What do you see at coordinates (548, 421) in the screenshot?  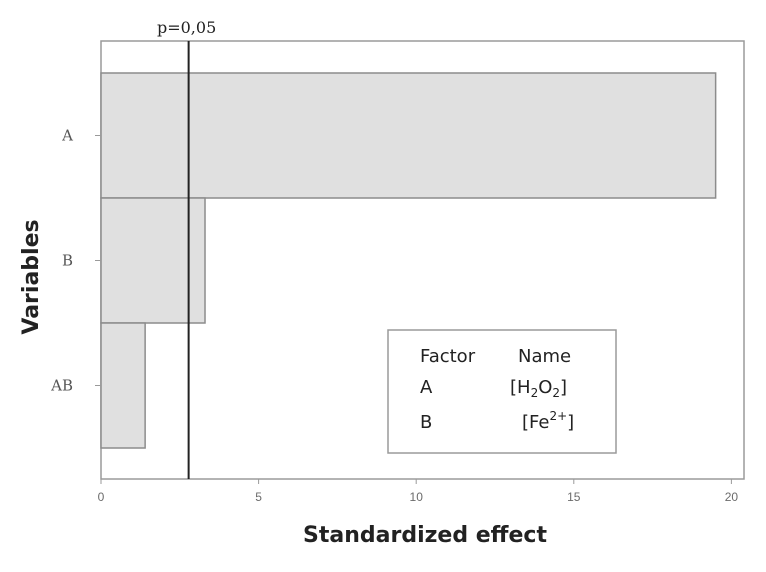 I see `legend-row-b-name: [Fe2+]` at bounding box center [548, 421].